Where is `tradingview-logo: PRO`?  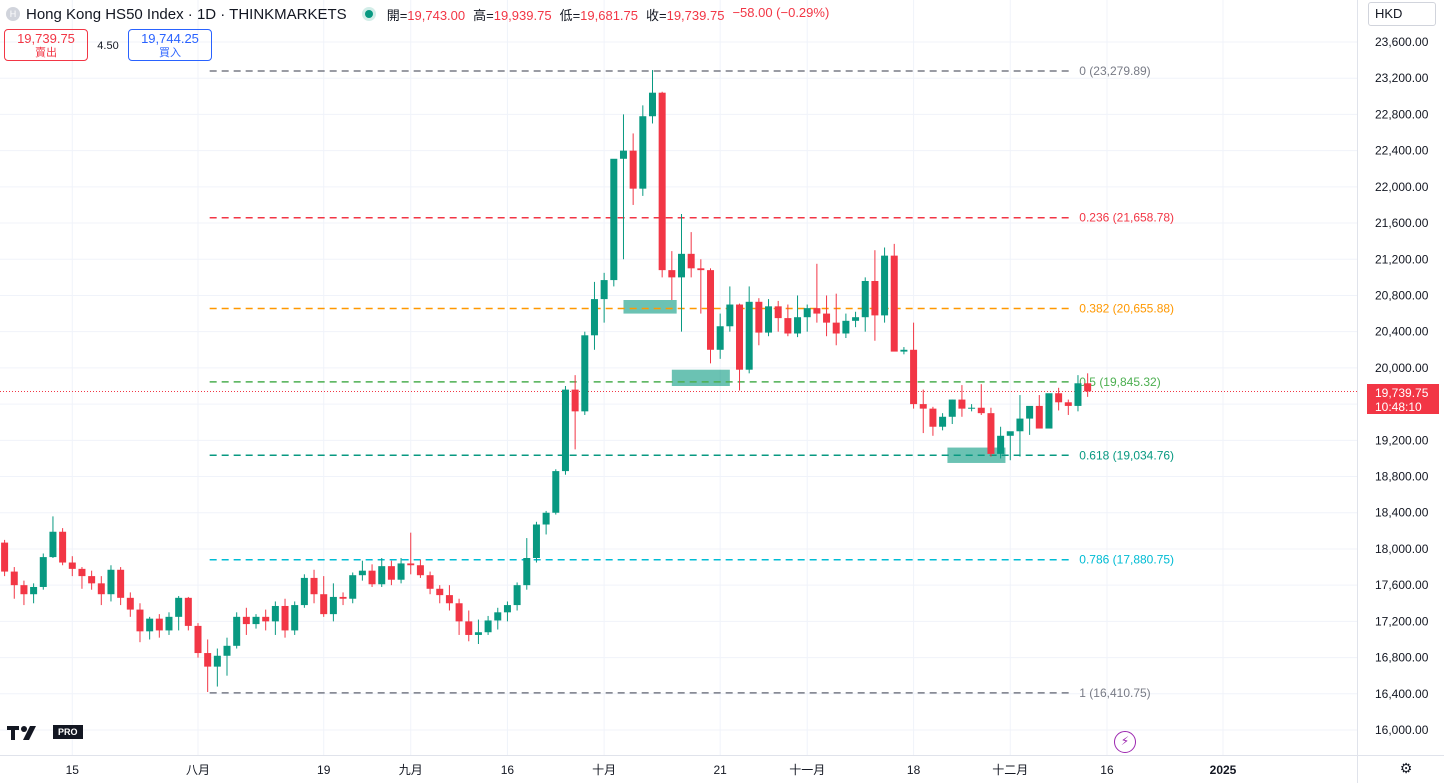 tradingview-logo: PRO is located at coordinates (45, 732).